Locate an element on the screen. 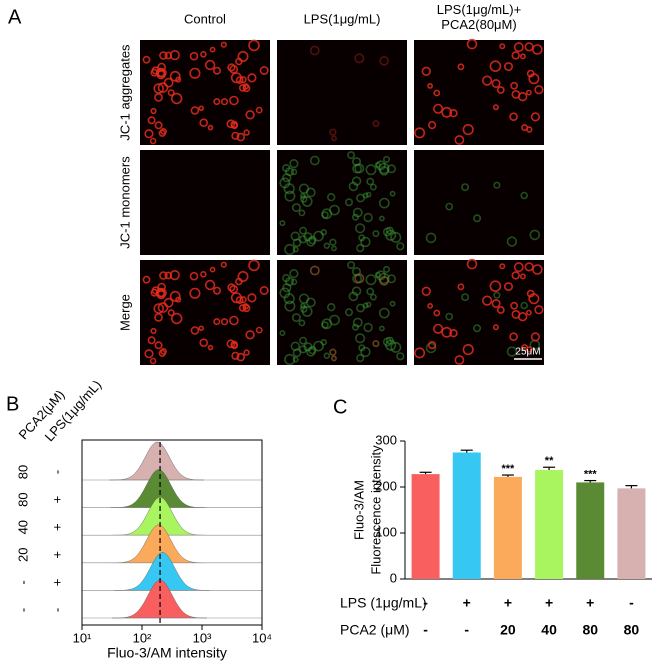 Image resolution: width=662 pixels, height=664 pixels. x-tick-label: 10² is located at coordinates (142, 637).